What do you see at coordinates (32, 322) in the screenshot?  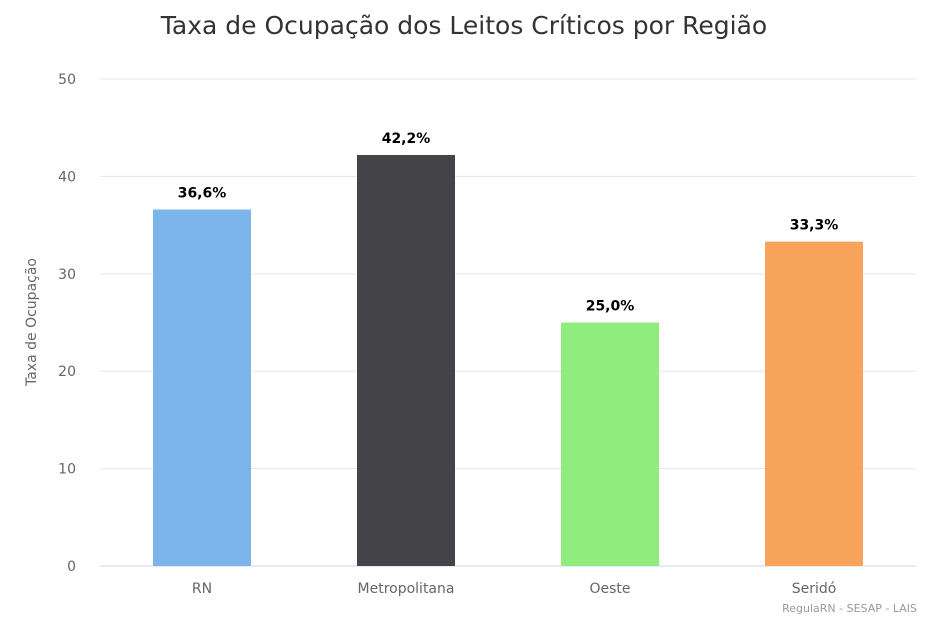 I see `y-axis-label: Taxa de Ocupação` at bounding box center [32, 322].